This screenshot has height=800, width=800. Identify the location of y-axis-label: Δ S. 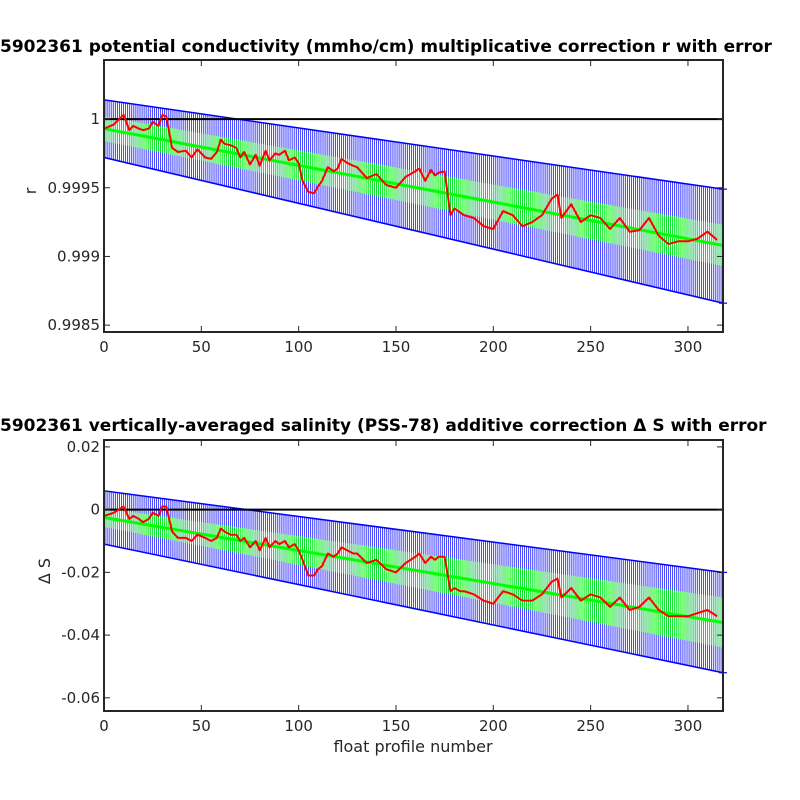
(44, 571).